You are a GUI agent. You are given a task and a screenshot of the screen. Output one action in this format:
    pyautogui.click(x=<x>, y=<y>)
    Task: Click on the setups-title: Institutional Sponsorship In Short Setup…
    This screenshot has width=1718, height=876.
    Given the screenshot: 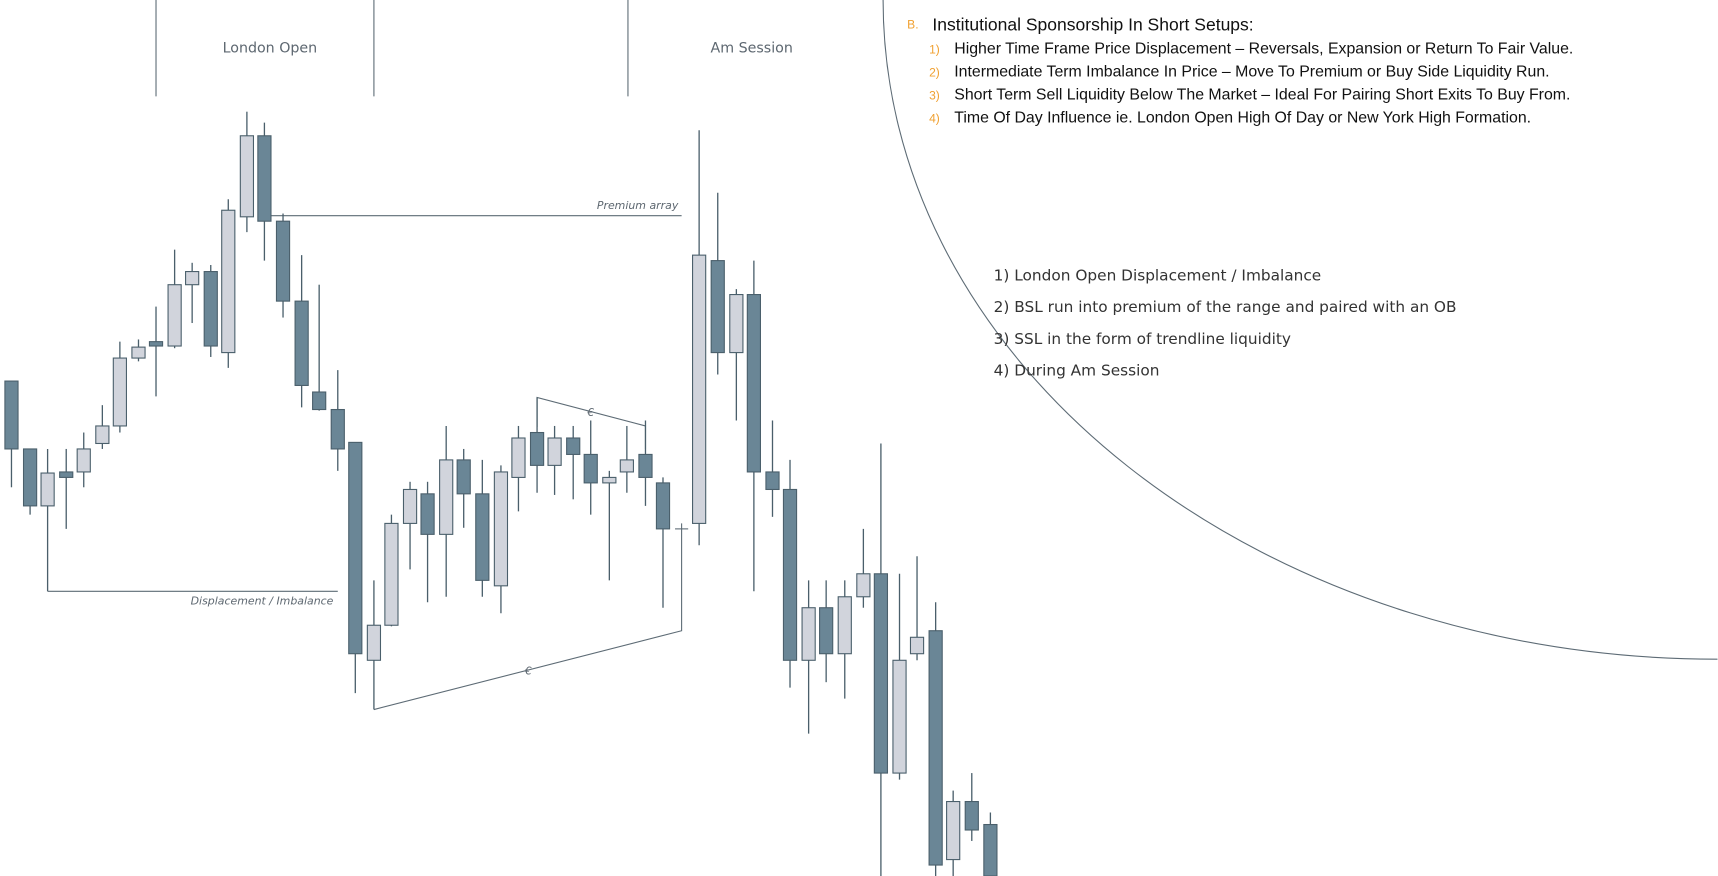 What is the action you would take?
    pyautogui.click(x=1092, y=25)
    